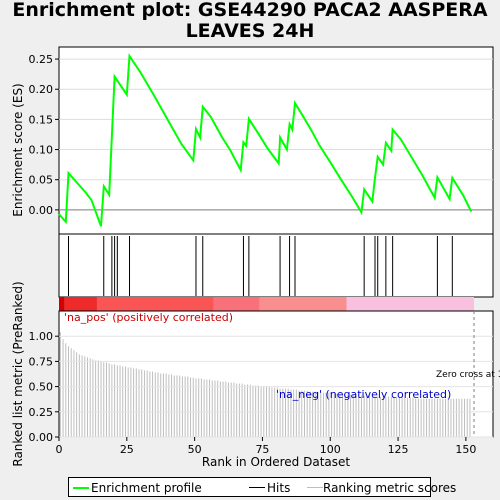 This screenshot has width=500, height=500. I want to click on es-y-tick-label: 0.00, so click(41, 210).